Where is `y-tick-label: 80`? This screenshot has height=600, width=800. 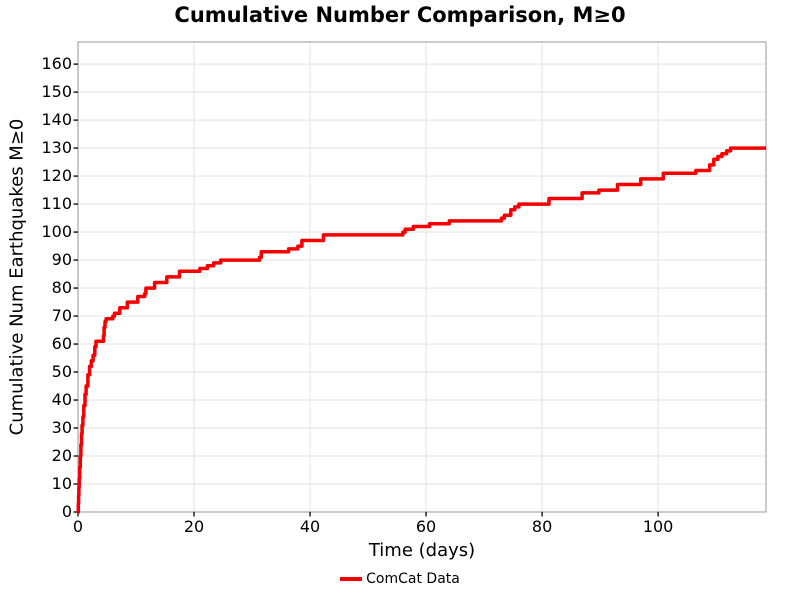 y-tick-label: 80 is located at coordinates (61, 288).